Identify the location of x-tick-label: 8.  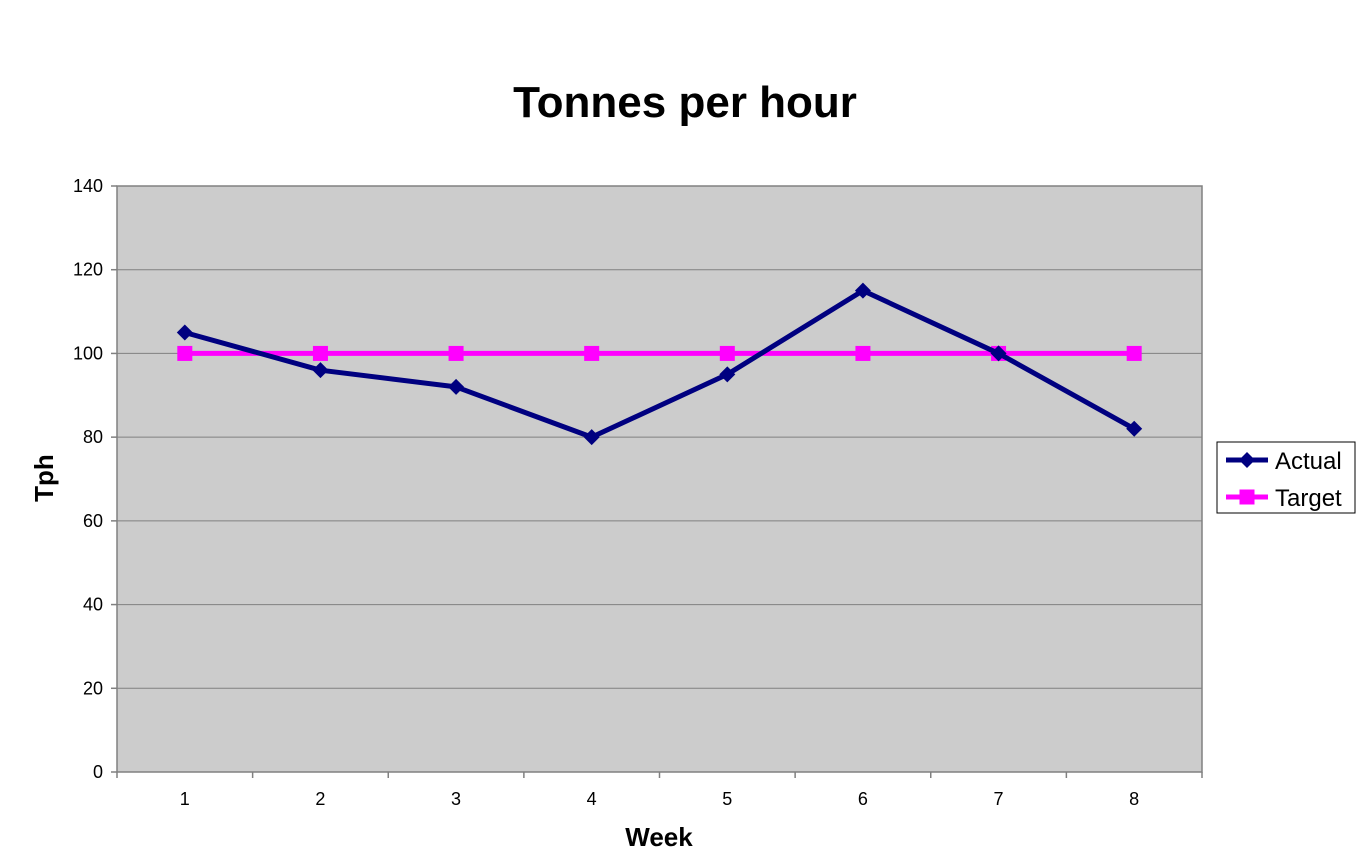
(1134, 799).